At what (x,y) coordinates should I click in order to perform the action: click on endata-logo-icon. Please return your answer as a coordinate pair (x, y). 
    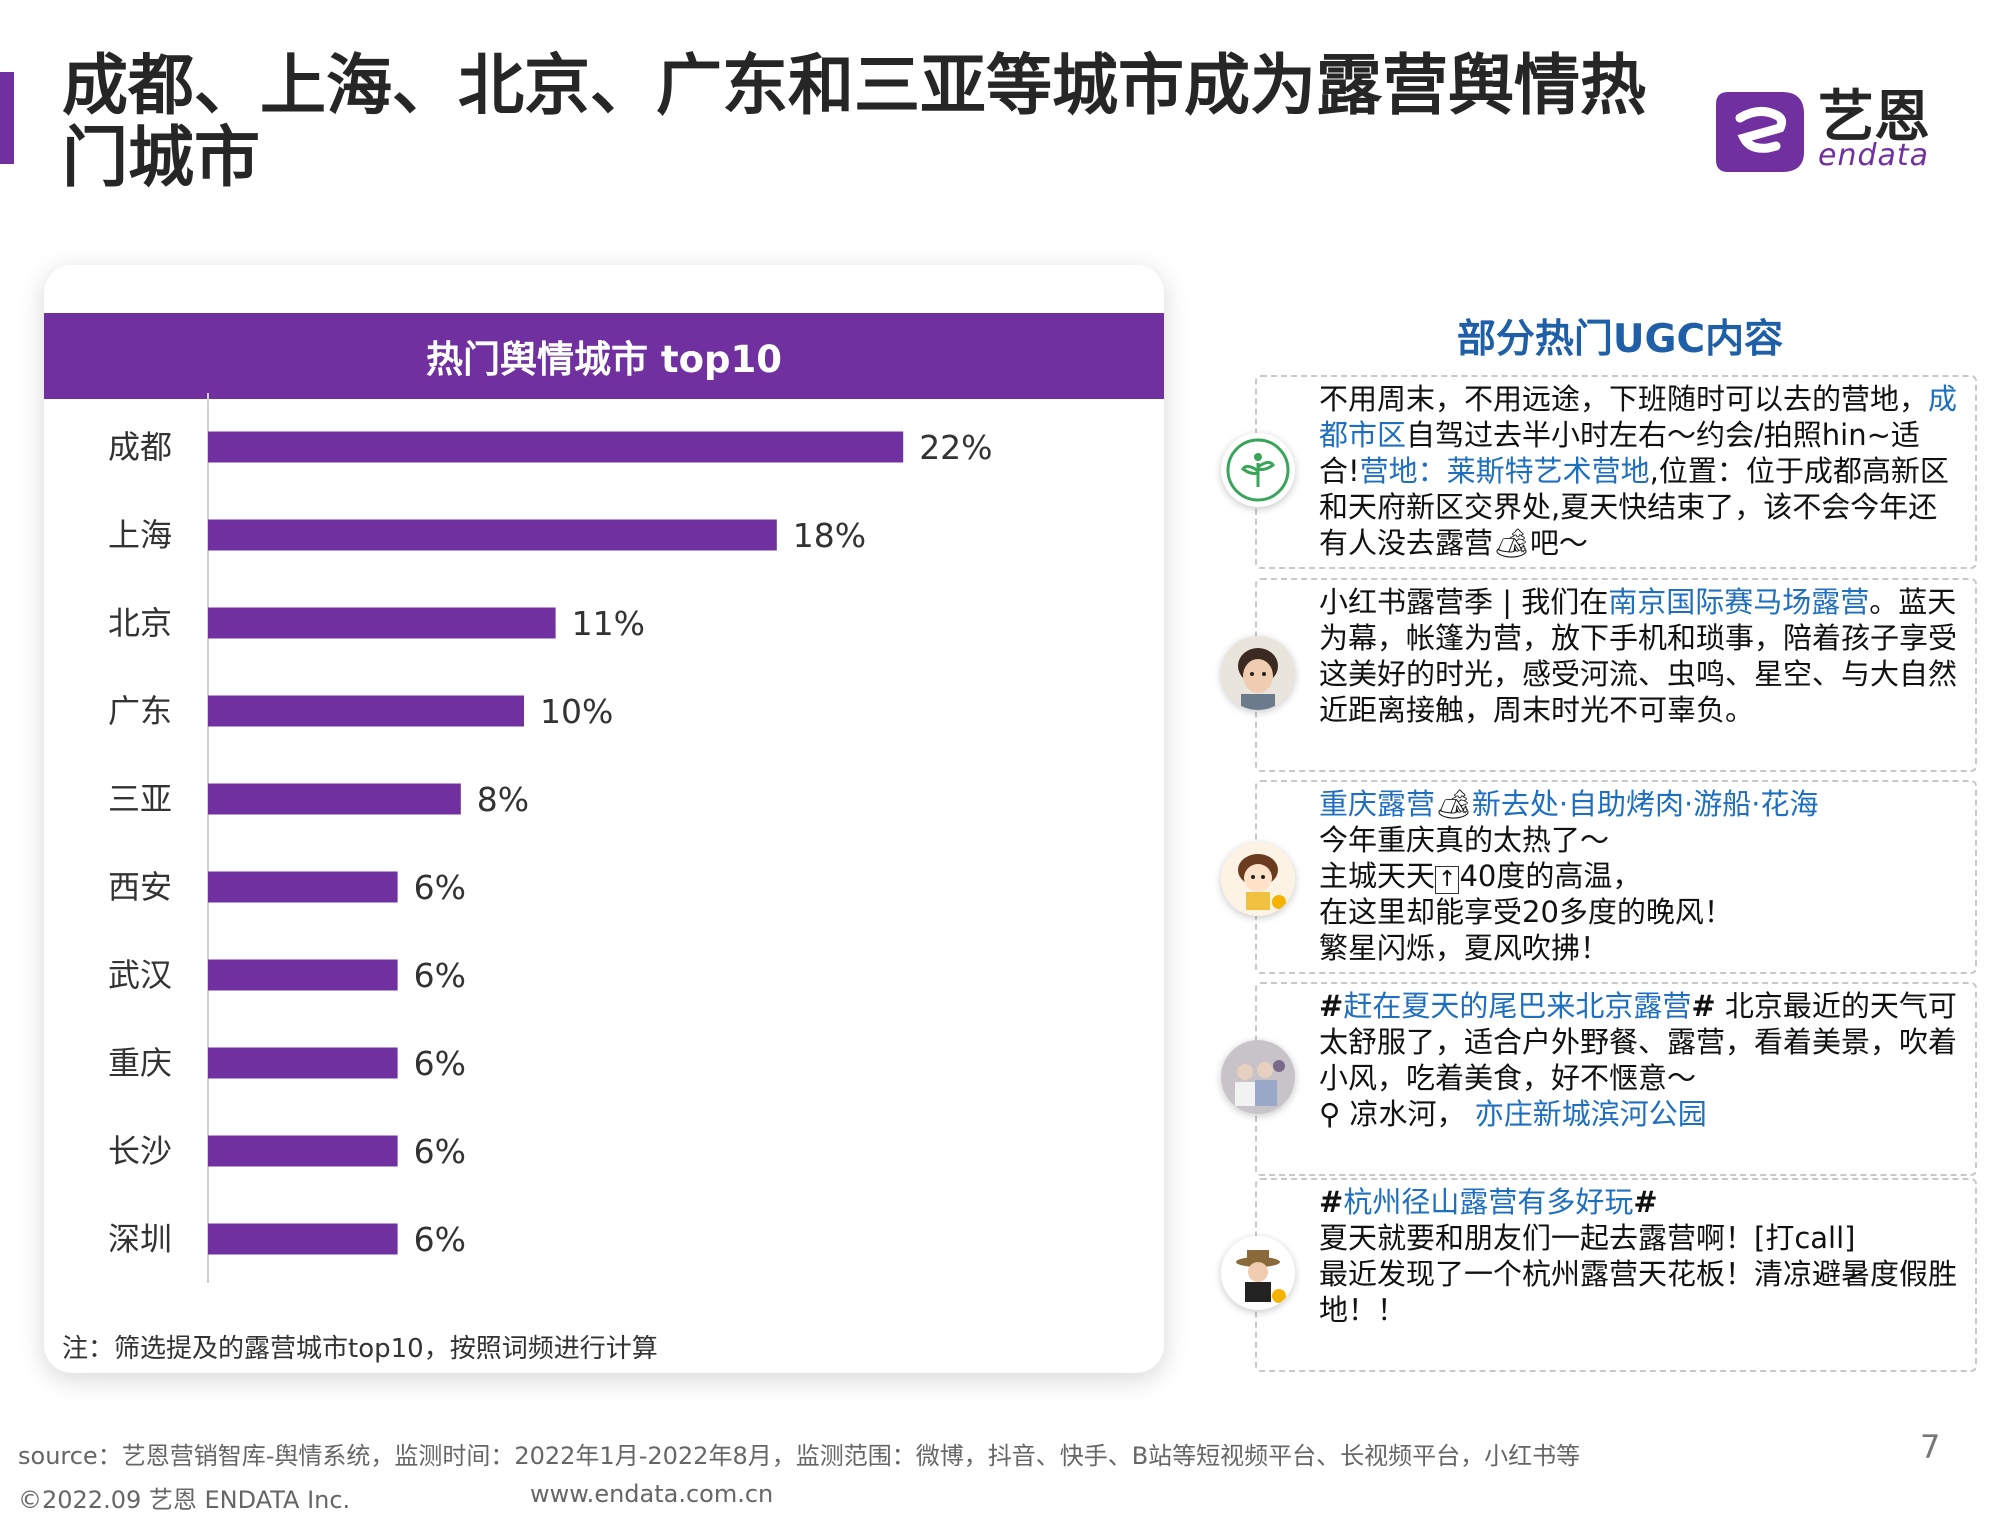
    Looking at the image, I should click on (1760, 132).